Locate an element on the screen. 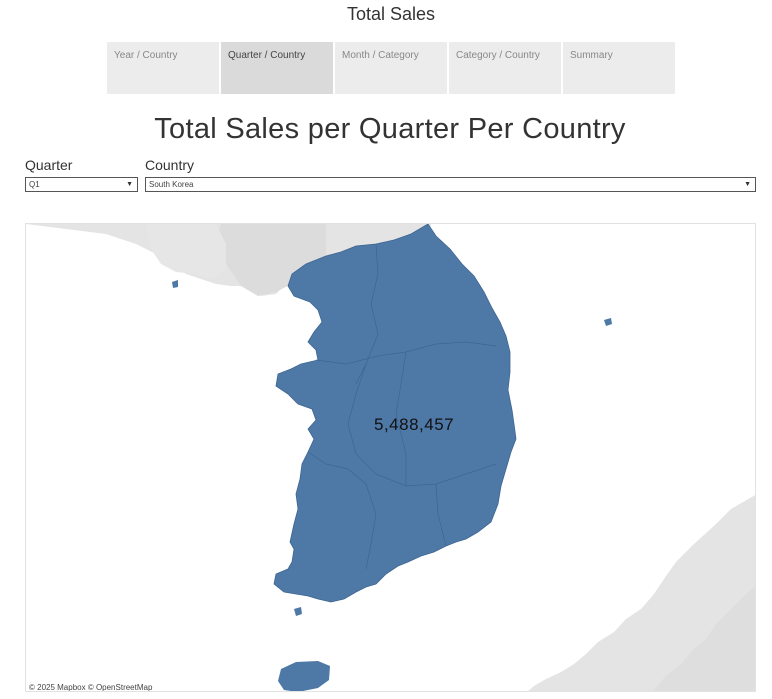  coast-northwest is located at coordinates (186, 251).